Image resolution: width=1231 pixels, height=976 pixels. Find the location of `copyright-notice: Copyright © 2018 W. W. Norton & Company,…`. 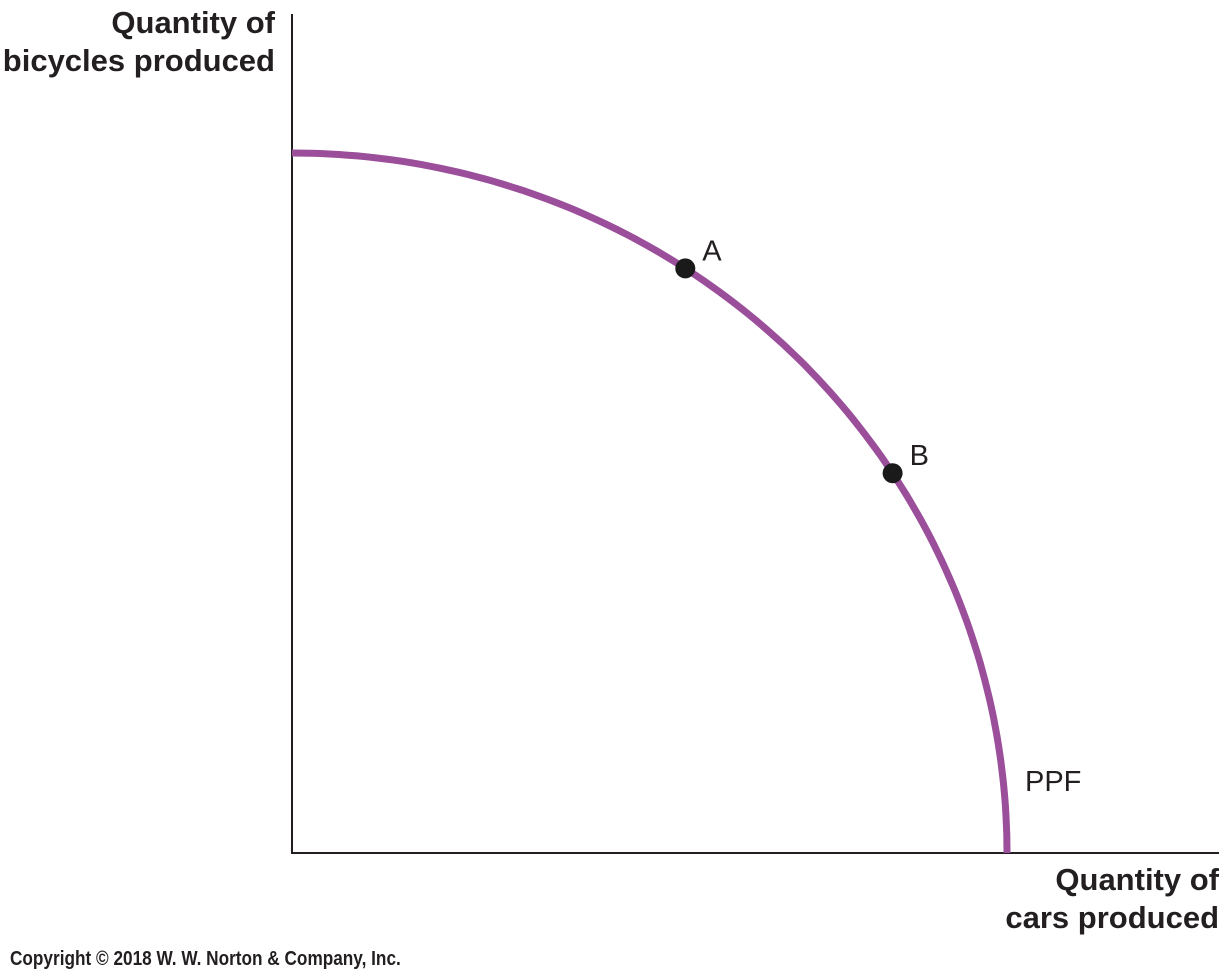

copyright-notice: Copyright © 2018 W. W. Norton & Company,… is located at coordinates (205, 959).